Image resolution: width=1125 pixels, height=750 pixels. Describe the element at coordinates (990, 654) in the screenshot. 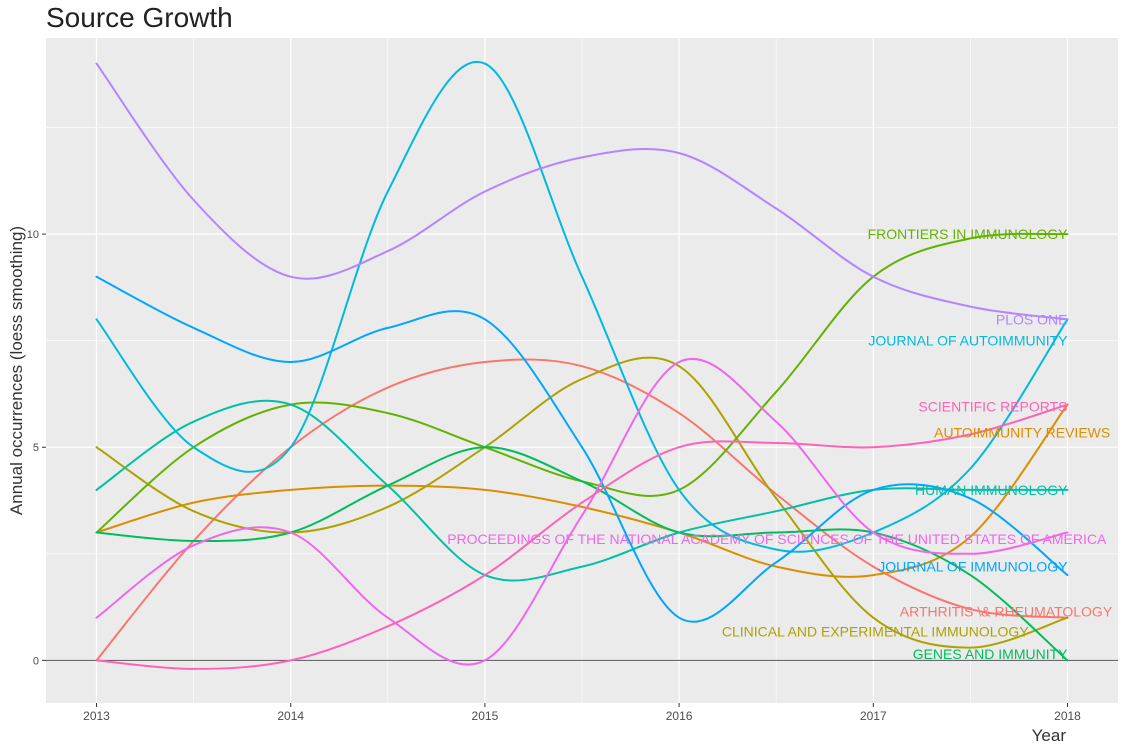

I see `series-label: GENES AND IMMUNITY` at that location.